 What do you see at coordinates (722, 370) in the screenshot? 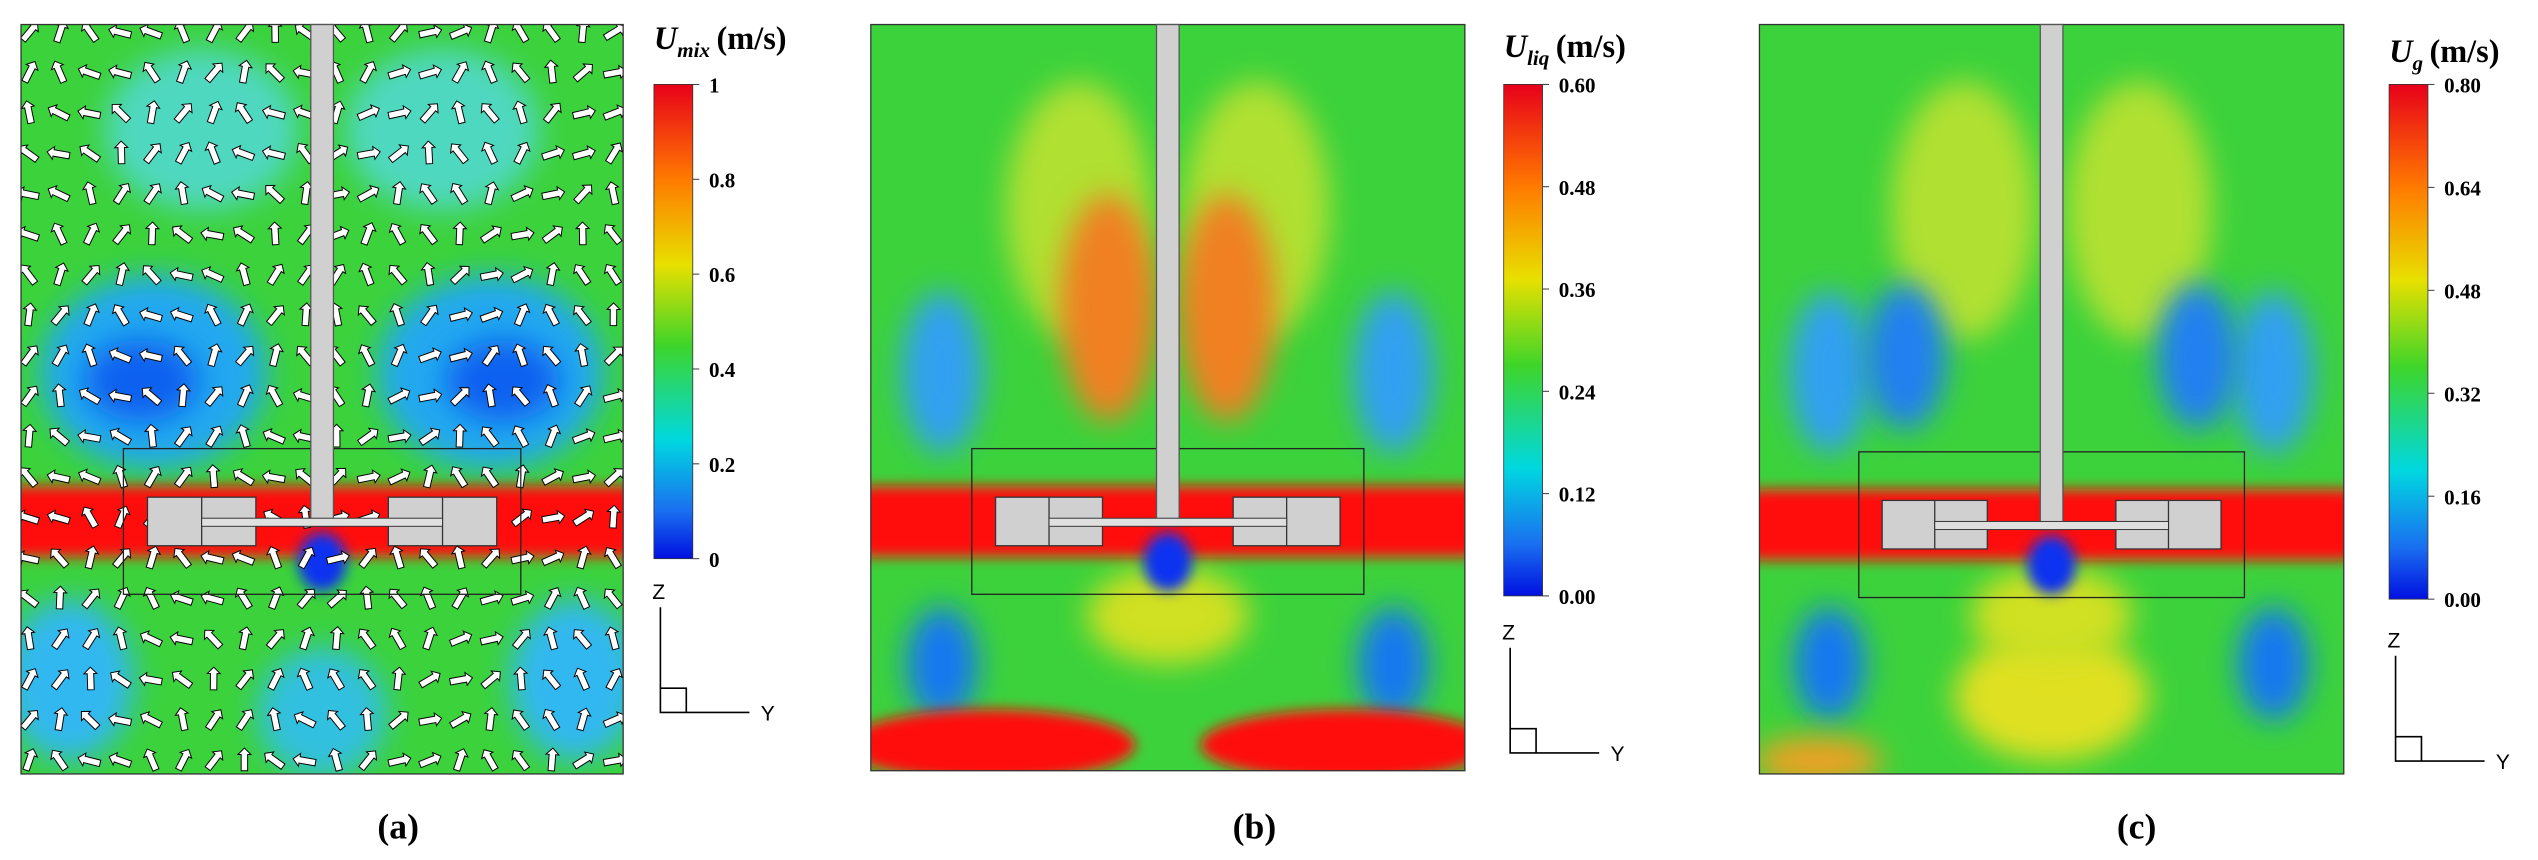
I see `colorbar-tick-label: 0.4` at bounding box center [722, 370].